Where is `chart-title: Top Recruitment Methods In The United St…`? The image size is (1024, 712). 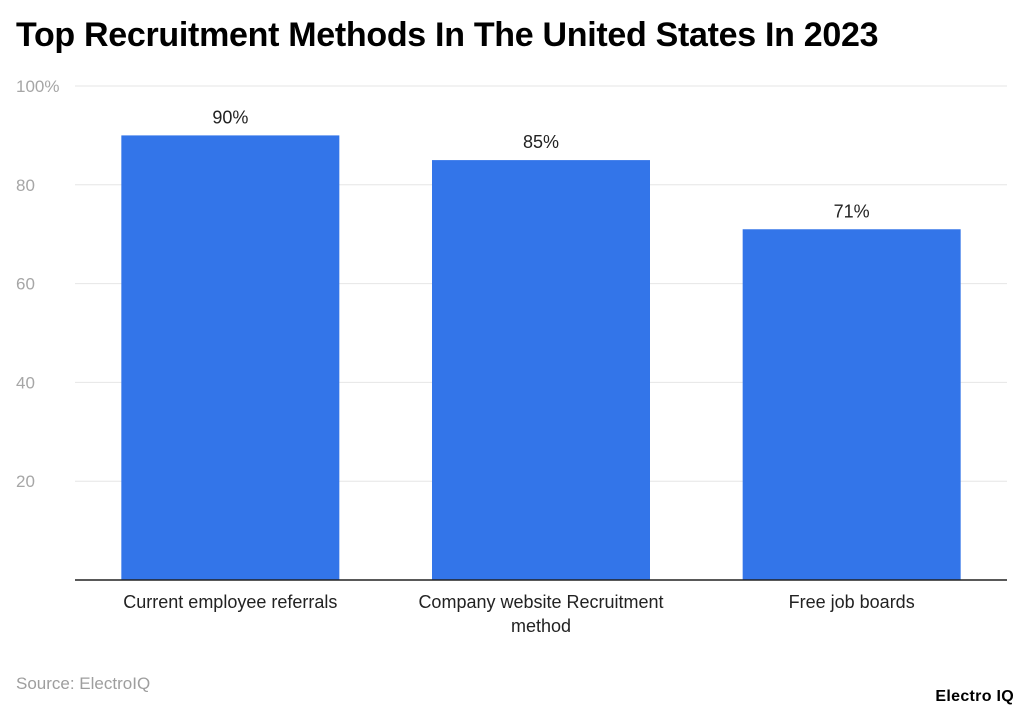
chart-title: Top Recruitment Methods In The United St… is located at coordinates (447, 35).